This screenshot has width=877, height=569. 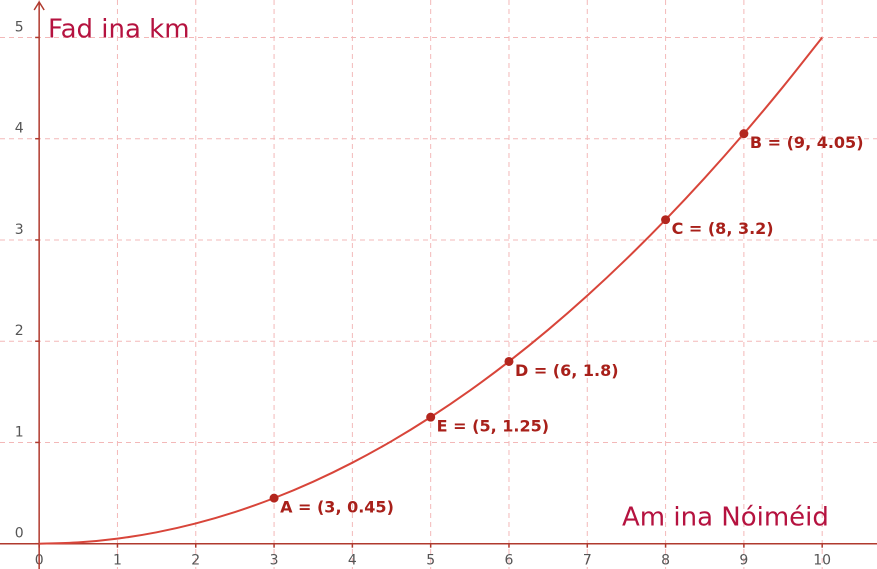 I want to click on y-tick-label: 1, so click(x=19, y=432).